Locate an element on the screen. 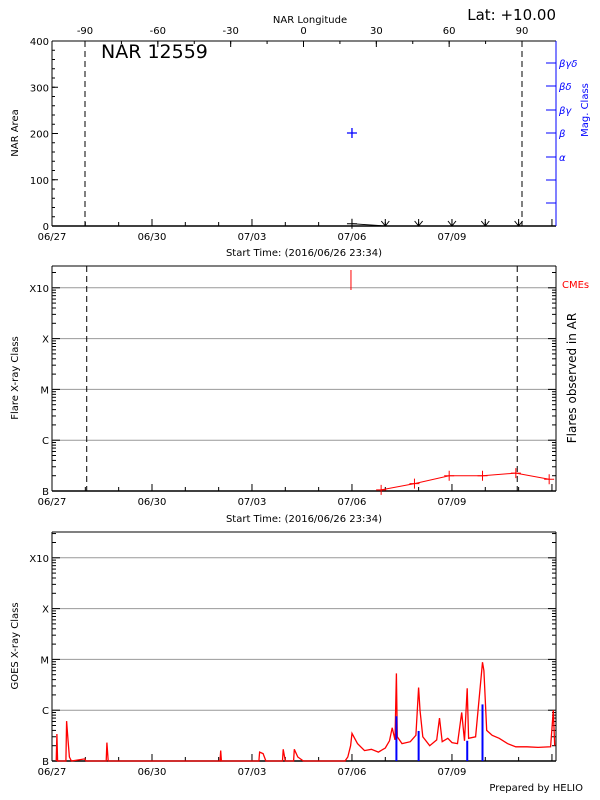  x-tick-label-3: 07/09 is located at coordinates (452, 772).